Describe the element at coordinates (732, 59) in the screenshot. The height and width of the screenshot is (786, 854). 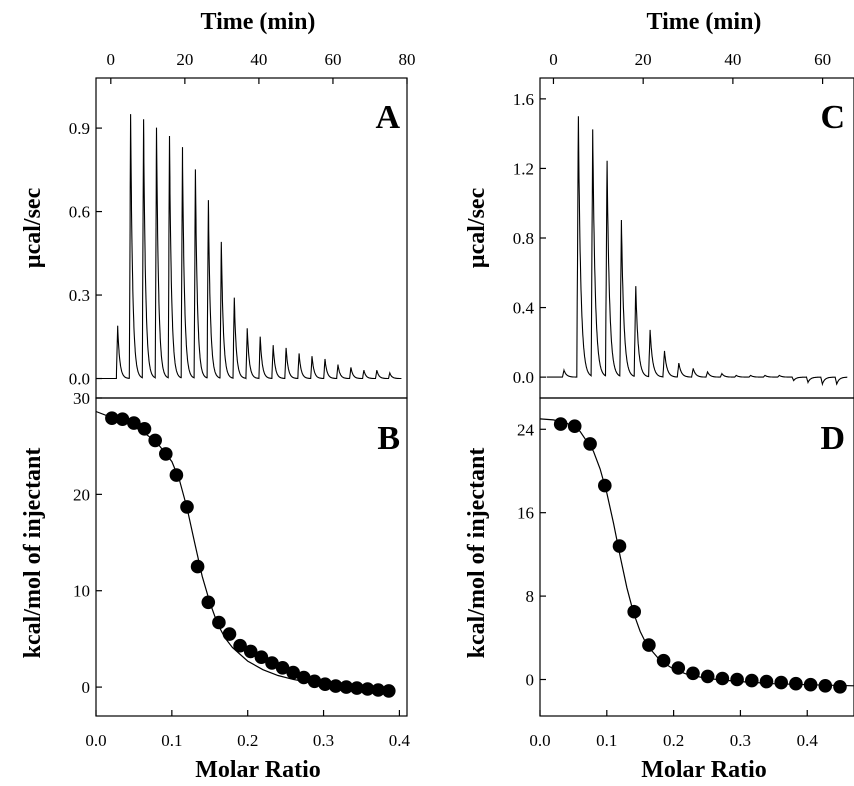
I see `x-tick-label-panel-c: 40` at that location.